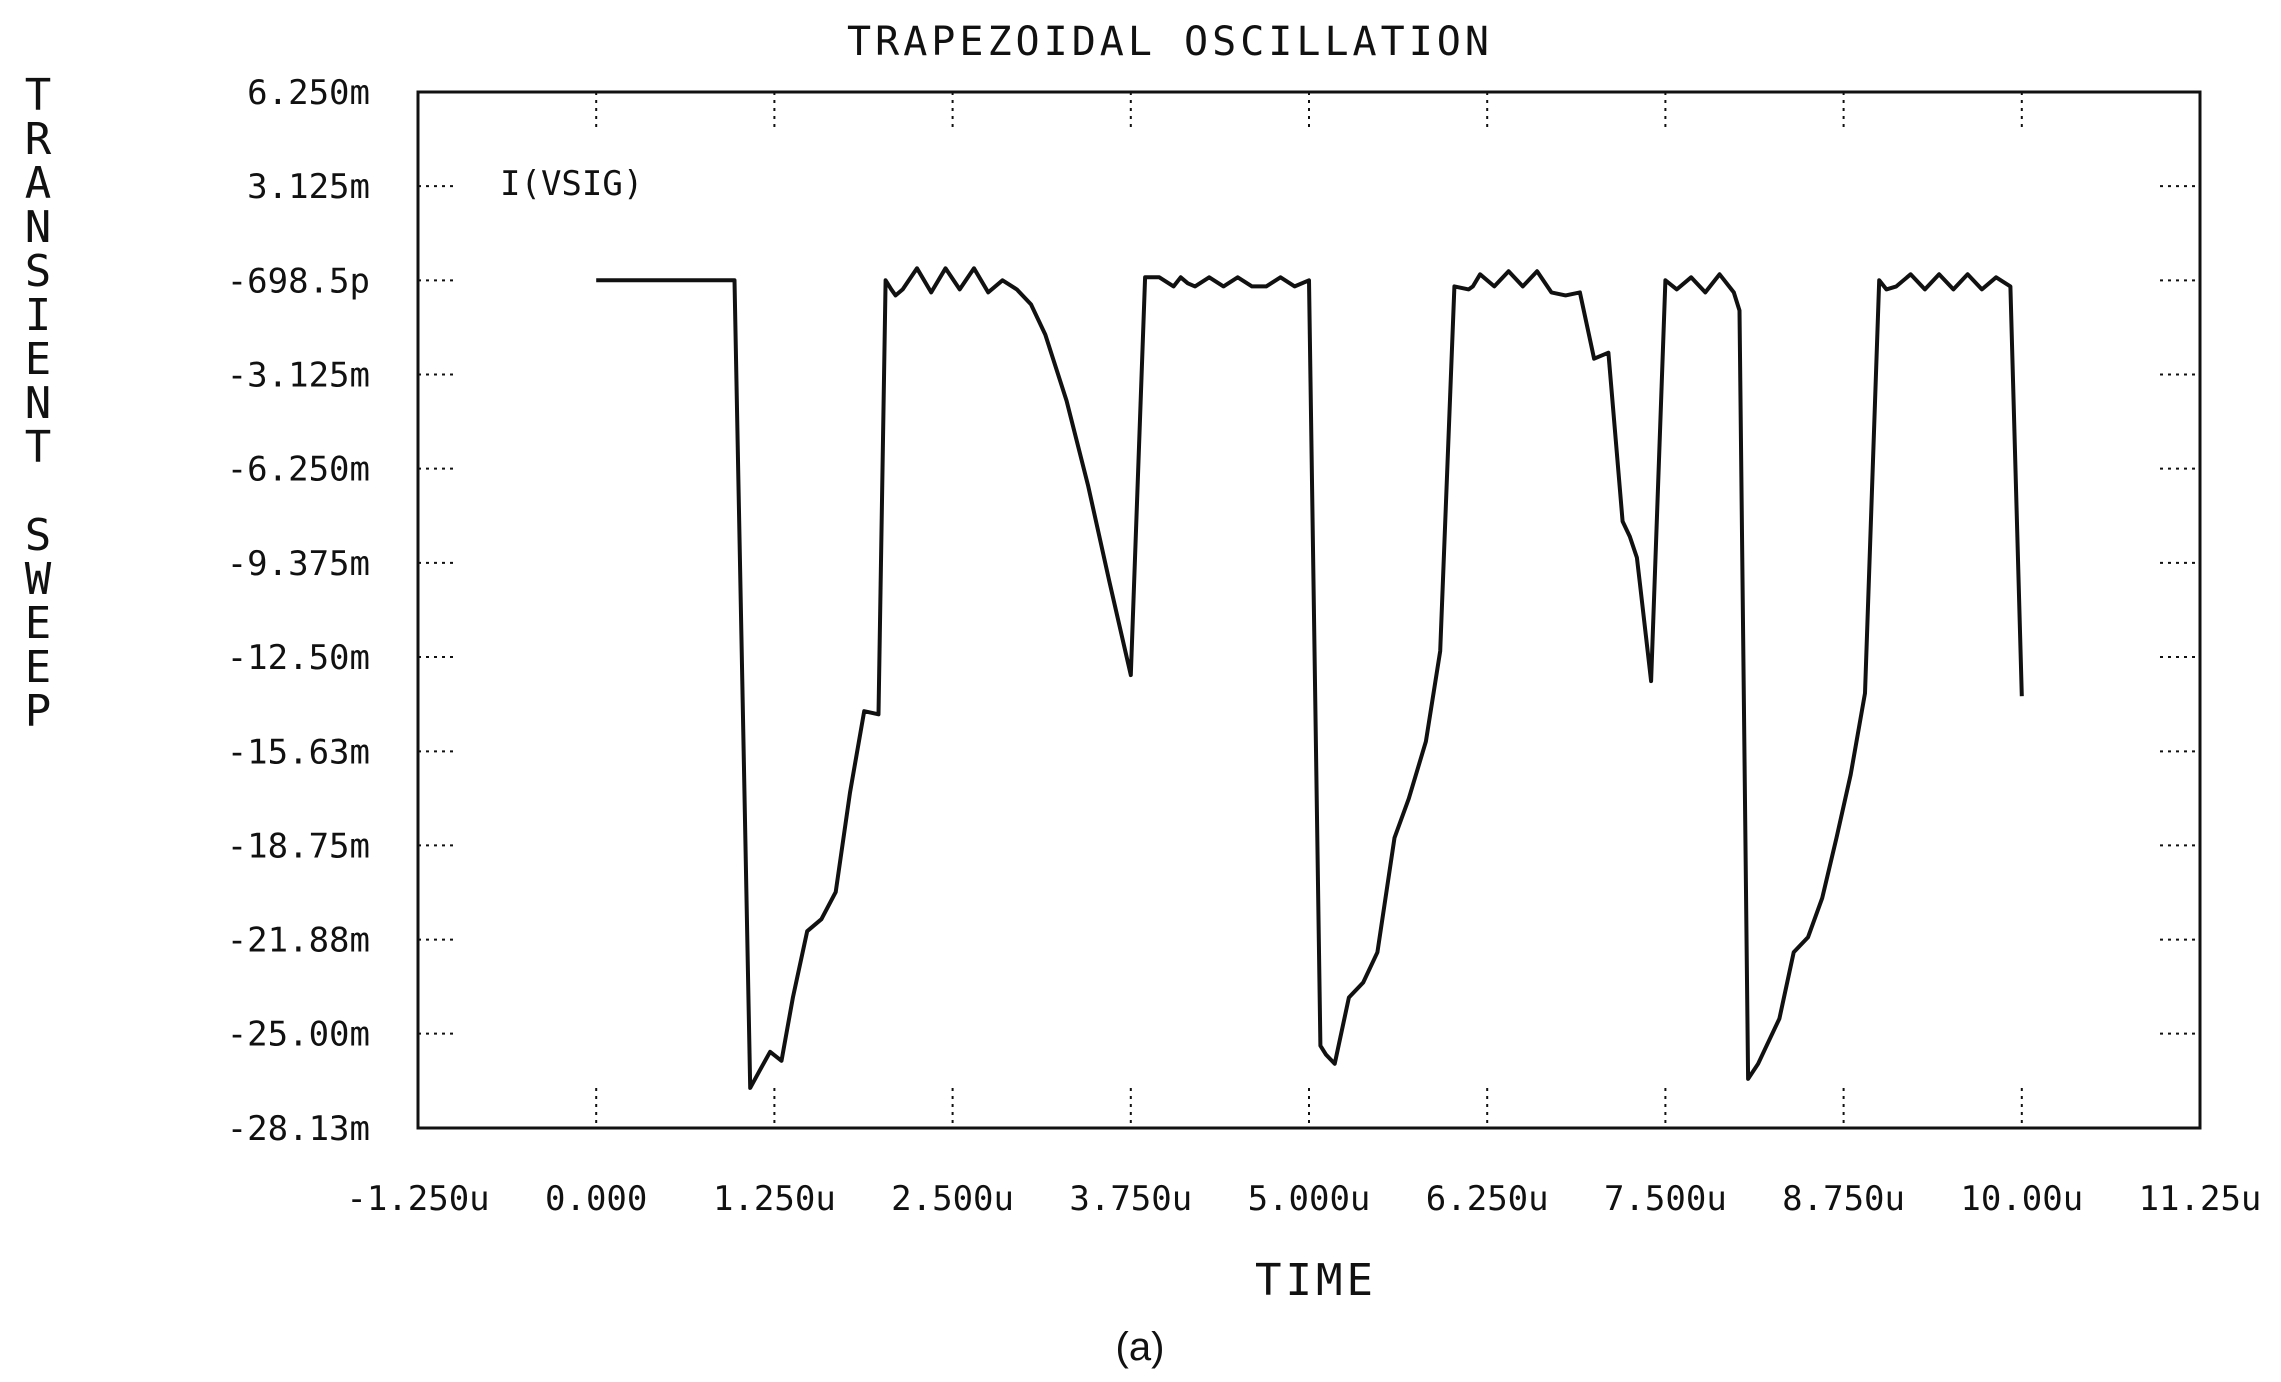 This screenshot has width=2281, height=1382. Describe the element at coordinates (1130, 1199) in the screenshot. I see `x-tick-label: 3.750u` at that location.